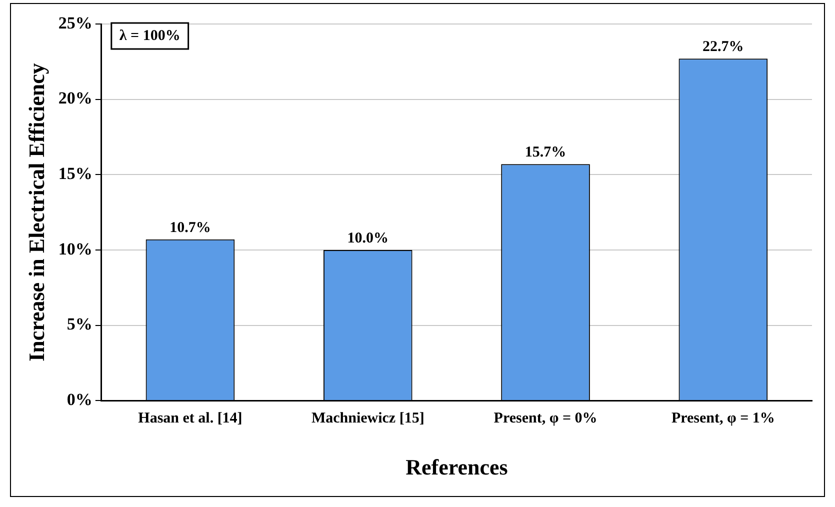 The width and height of the screenshot is (835, 507). I want to click on data-label: 15.7%, so click(545, 152).